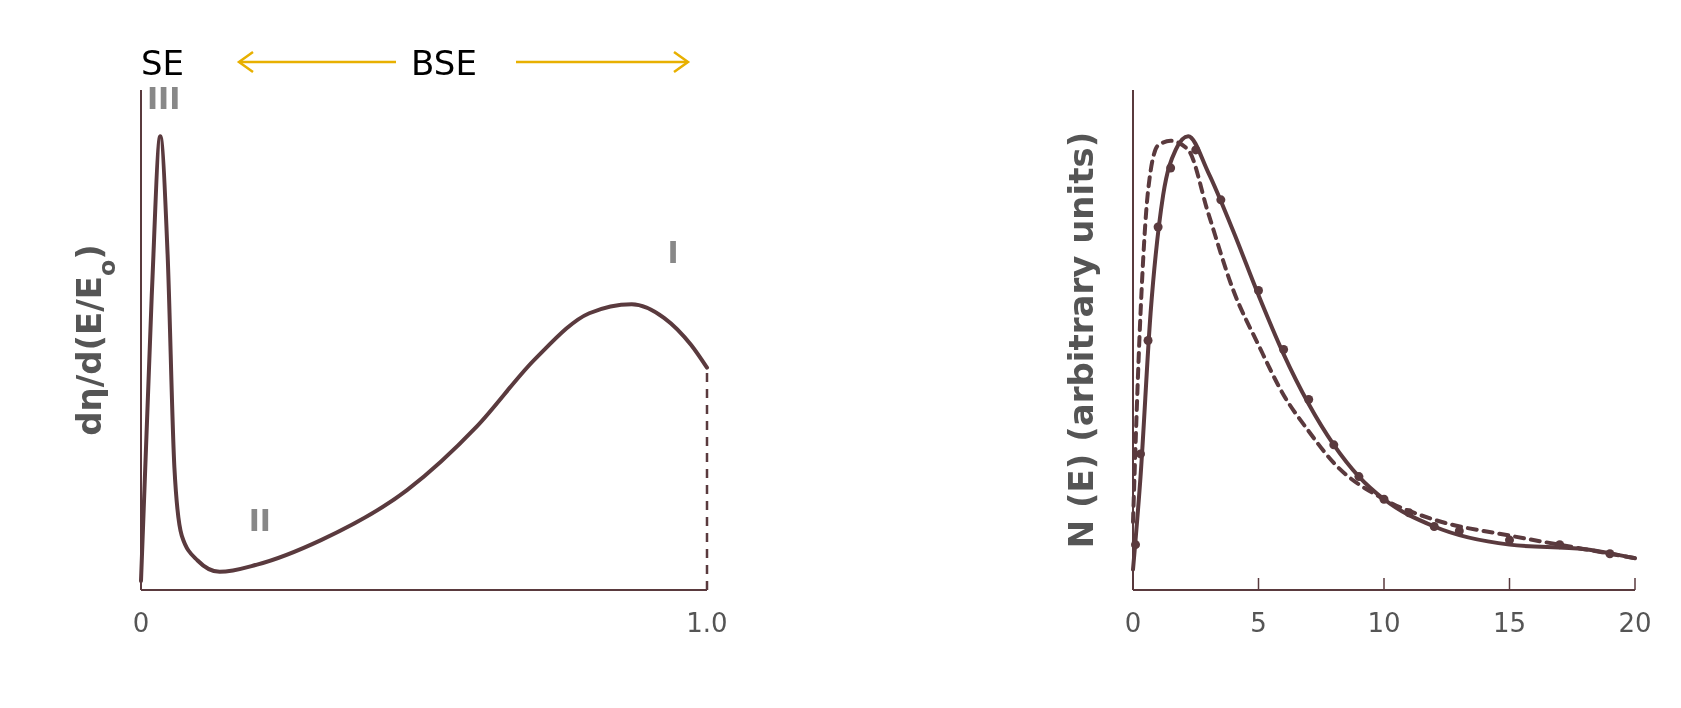  Describe the element at coordinates (1635, 623) in the screenshot. I see `x-tick-label: 20` at that location.